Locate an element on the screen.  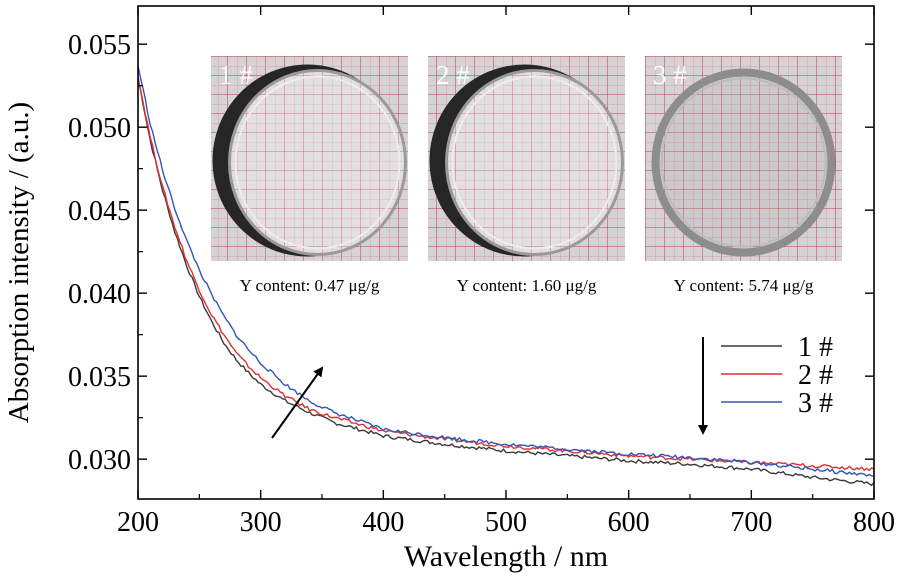
inset-label: 2 # is located at coordinates (453, 75).